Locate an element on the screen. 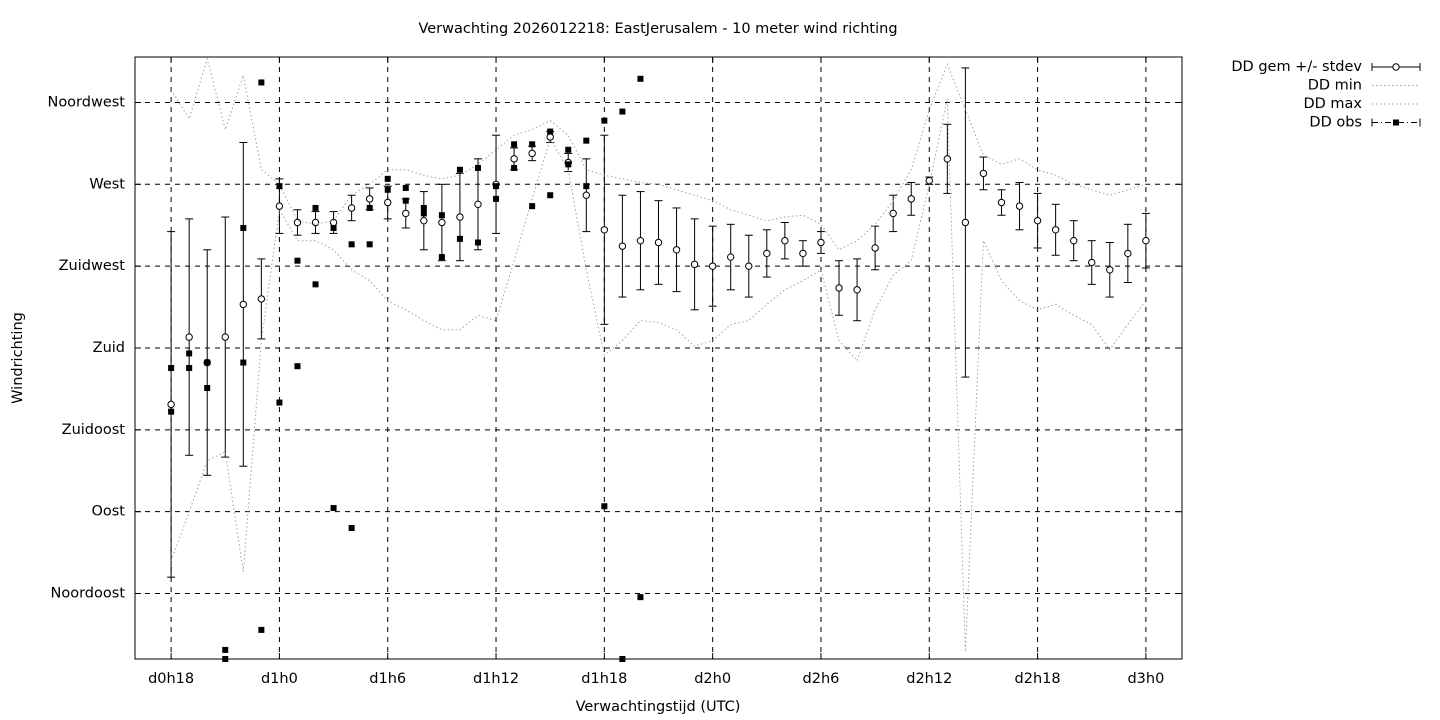 This screenshot has width=1440, height=720. x-tick-label: d2h0 is located at coordinates (712, 679).